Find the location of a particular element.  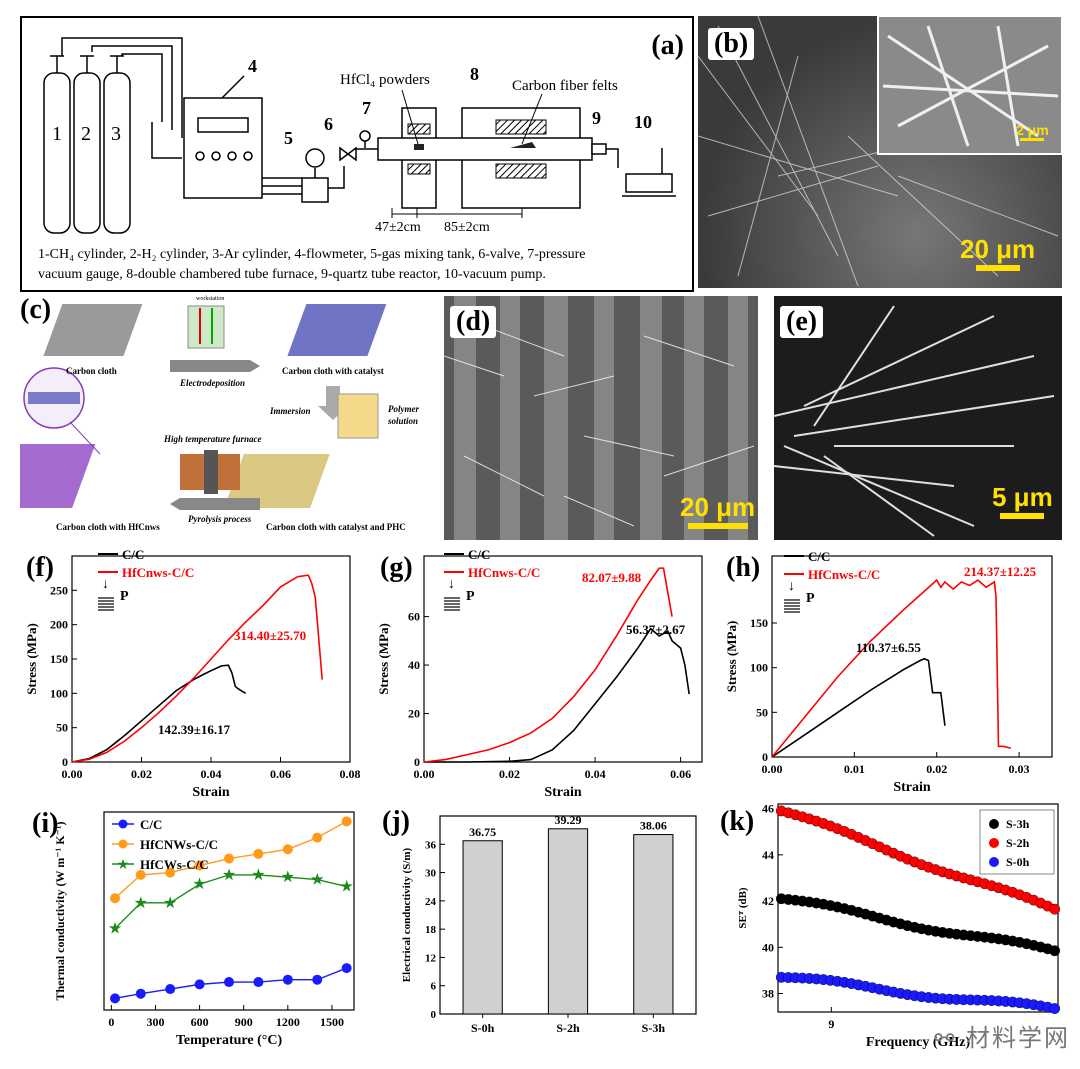

x-tick-label: 1200 is located at coordinates (288, 1022).